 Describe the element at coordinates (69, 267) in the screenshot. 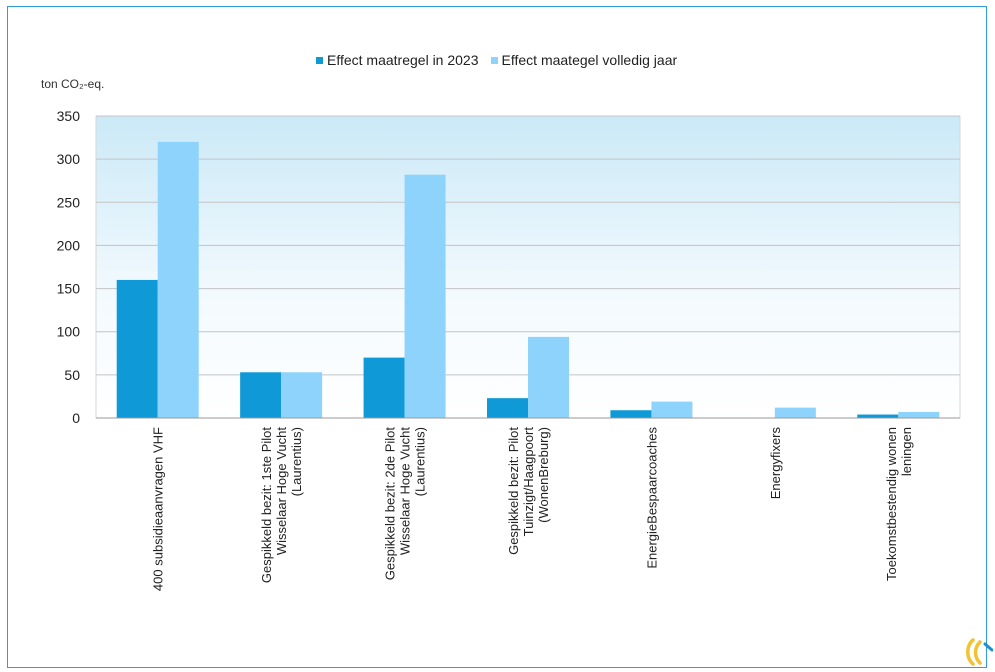

I see `y-axis-ticks: 0 50 100 150 200 250 300 350` at that location.